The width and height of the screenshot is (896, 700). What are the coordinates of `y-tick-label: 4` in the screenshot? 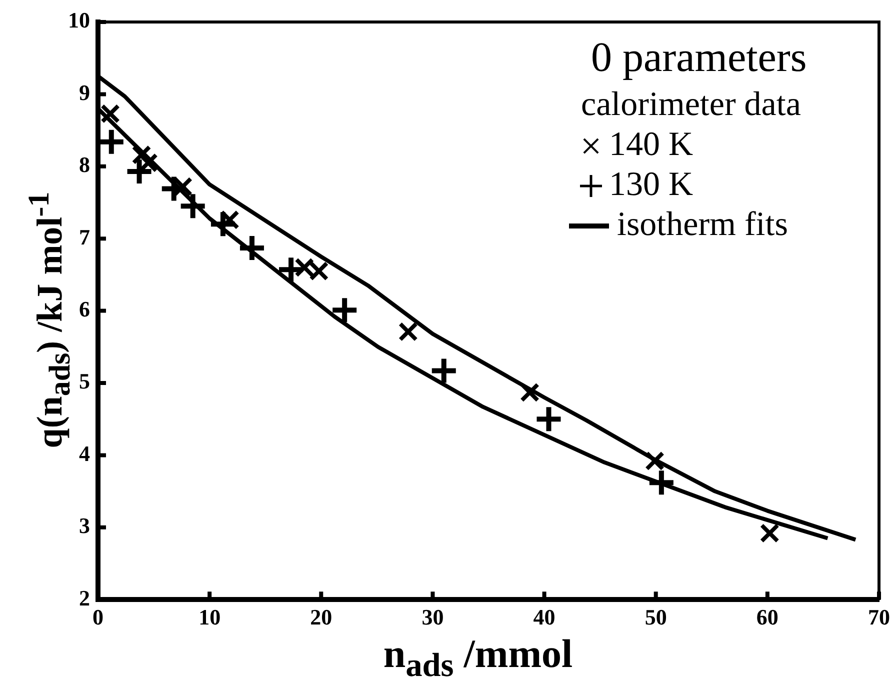 It's located at (84, 453).